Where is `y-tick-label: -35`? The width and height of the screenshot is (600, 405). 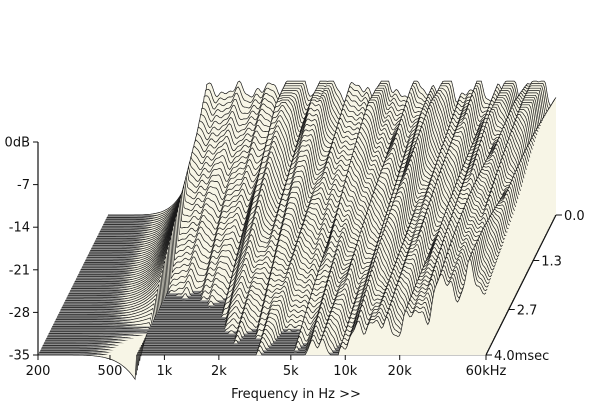 y-tick-label: -35 is located at coordinates (19, 356).